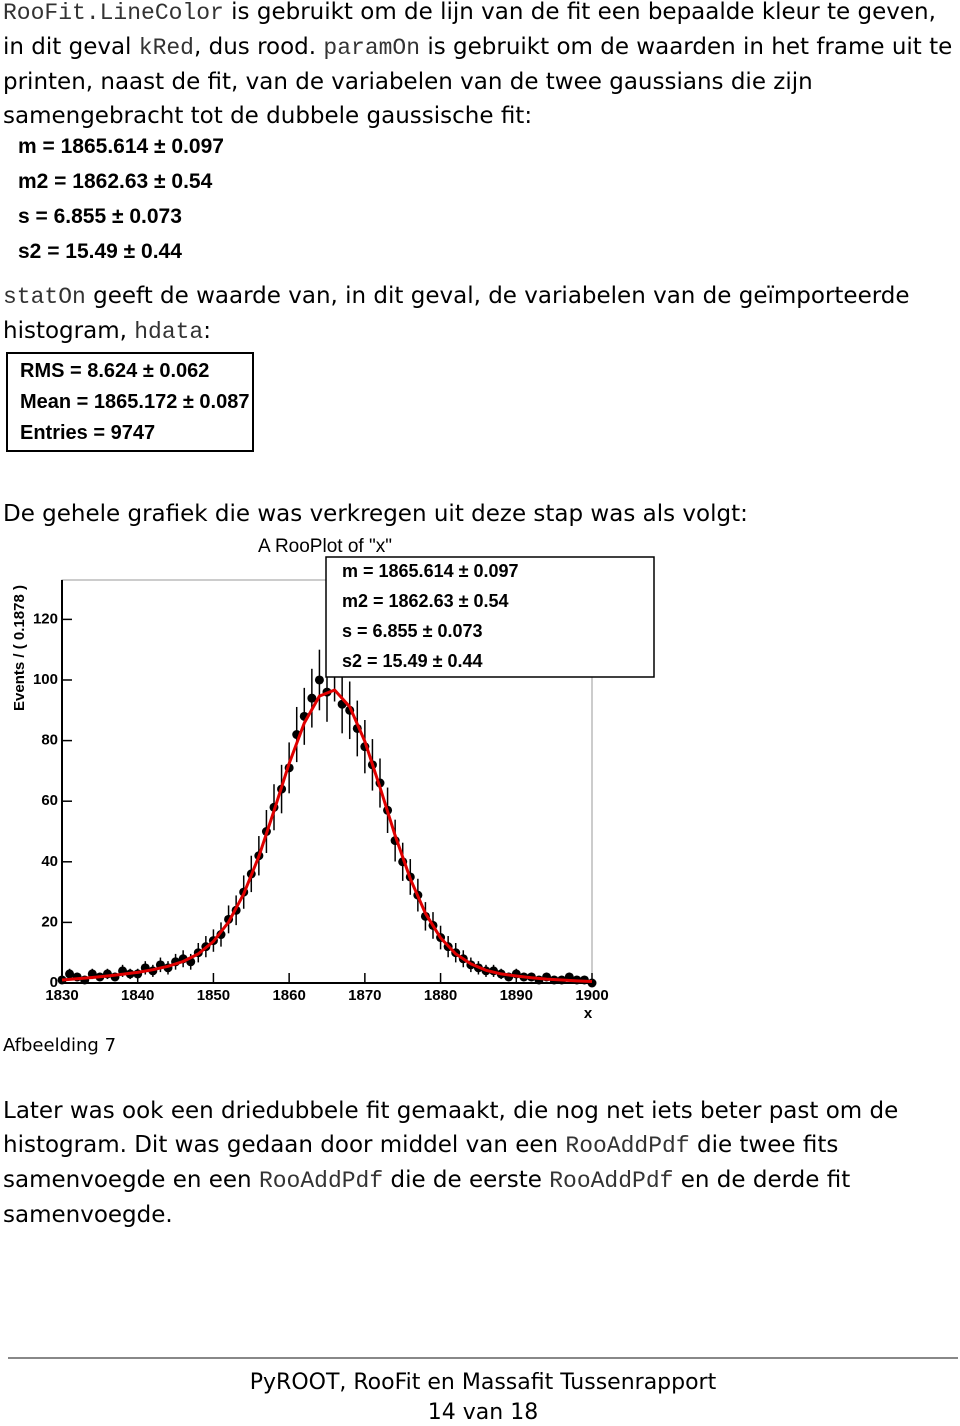 Image resolution: width=960 pixels, height=1426 pixels. I want to click on chart-title: A RooPlot of "x", so click(325, 546).